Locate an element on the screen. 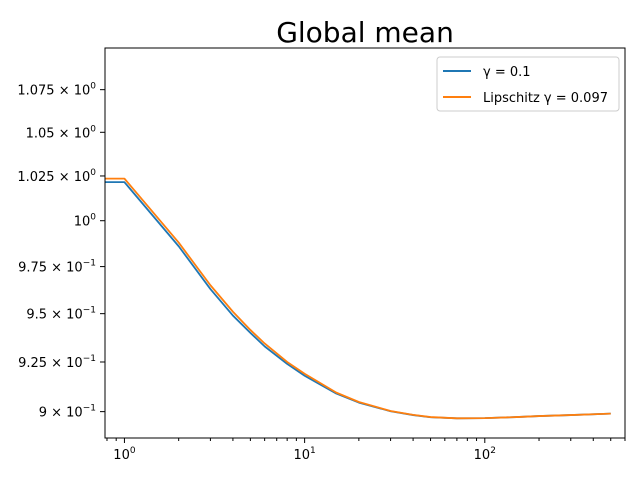 This screenshot has width=640, height=480. y-tick-label-1: 9.25 × 10⁻¹ is located at coordinates (57, 362).